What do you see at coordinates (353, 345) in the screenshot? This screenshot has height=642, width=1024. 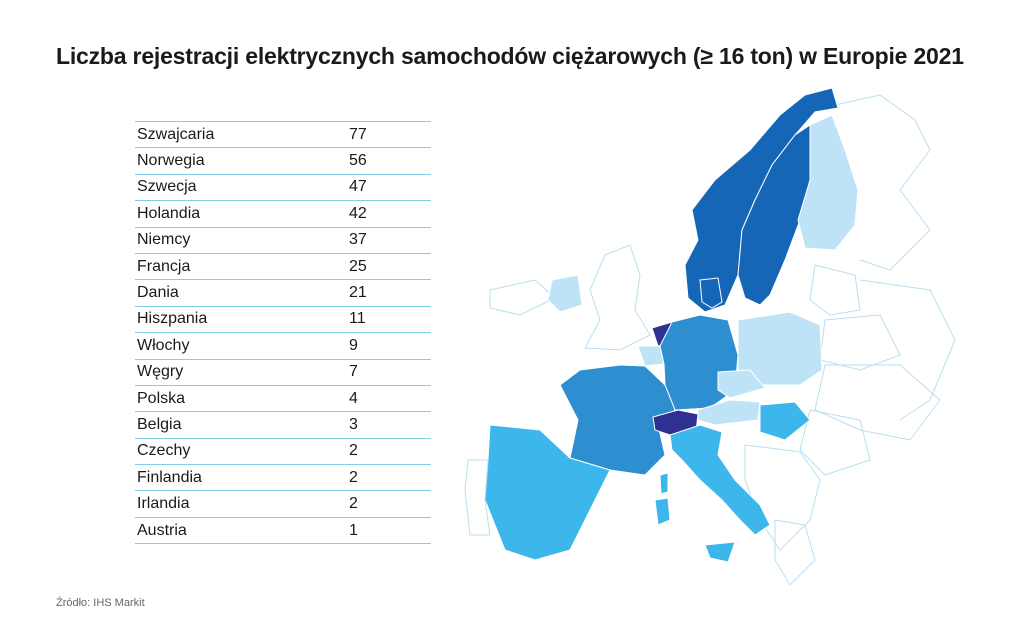 I see `registration-count: 9` at bounding box center [353, 345].